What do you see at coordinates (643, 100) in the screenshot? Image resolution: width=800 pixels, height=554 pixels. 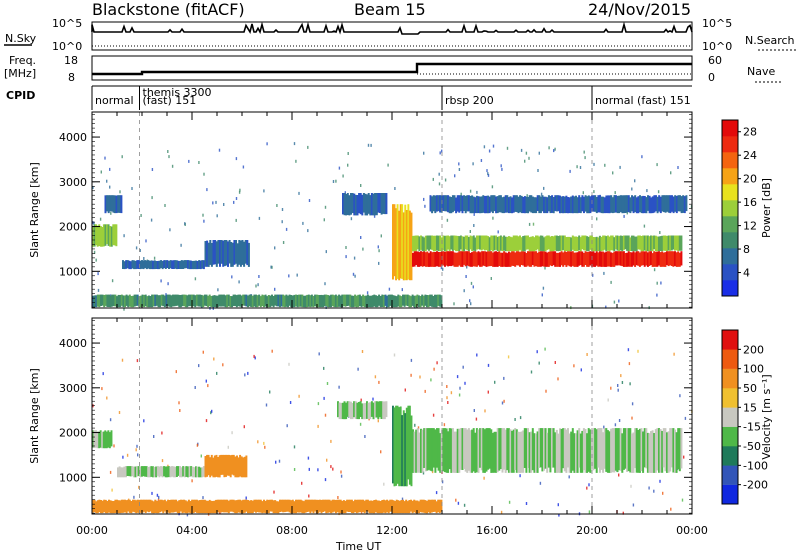 I see `cpid-segment-label: normal (fast) 151` at bounding box center [643, 100].